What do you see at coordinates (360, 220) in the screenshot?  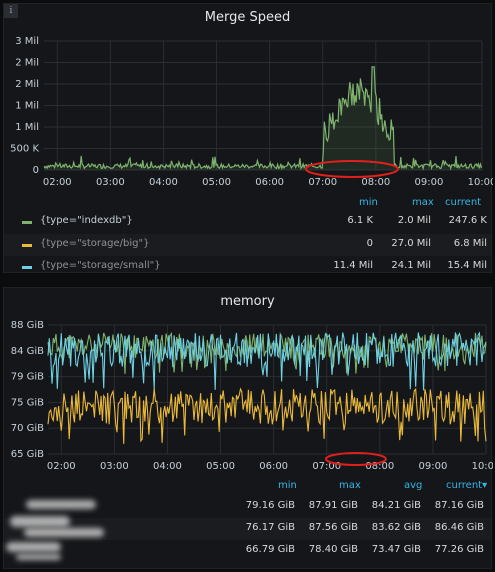 I see `legend-min: 6.1 K` at bounding box center [360, 220].